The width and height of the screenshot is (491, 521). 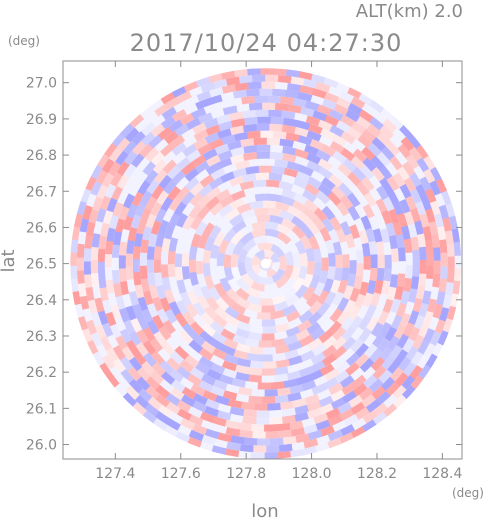 What do you see at coordinates (246, 474) in the screenshot?
I see `x-tick-label: 127.8` at bounding box center [246, 474].